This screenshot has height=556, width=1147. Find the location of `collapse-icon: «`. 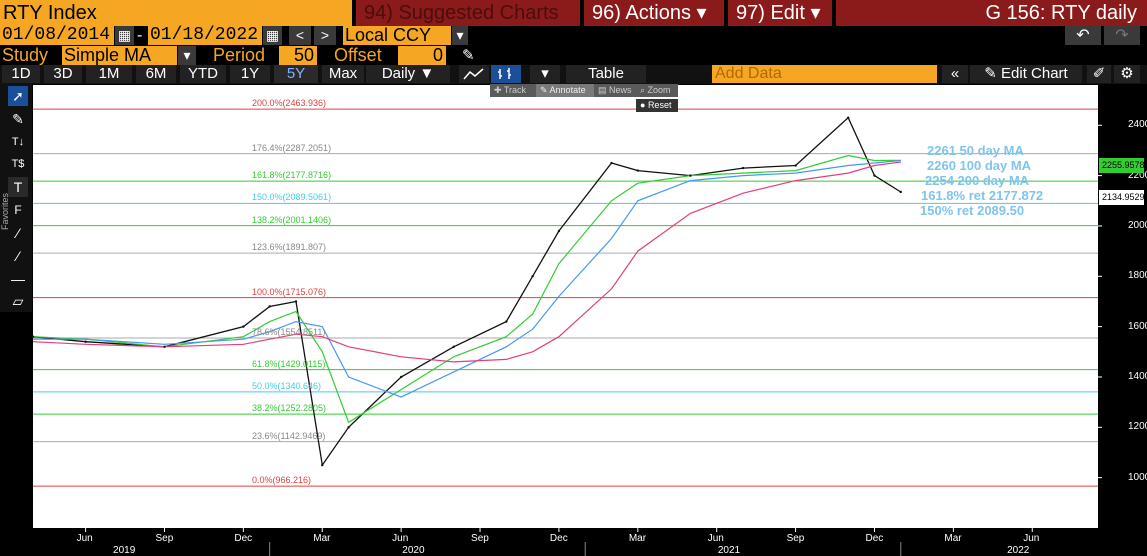

collapse-icon: « is located at coordinates (955, 74).